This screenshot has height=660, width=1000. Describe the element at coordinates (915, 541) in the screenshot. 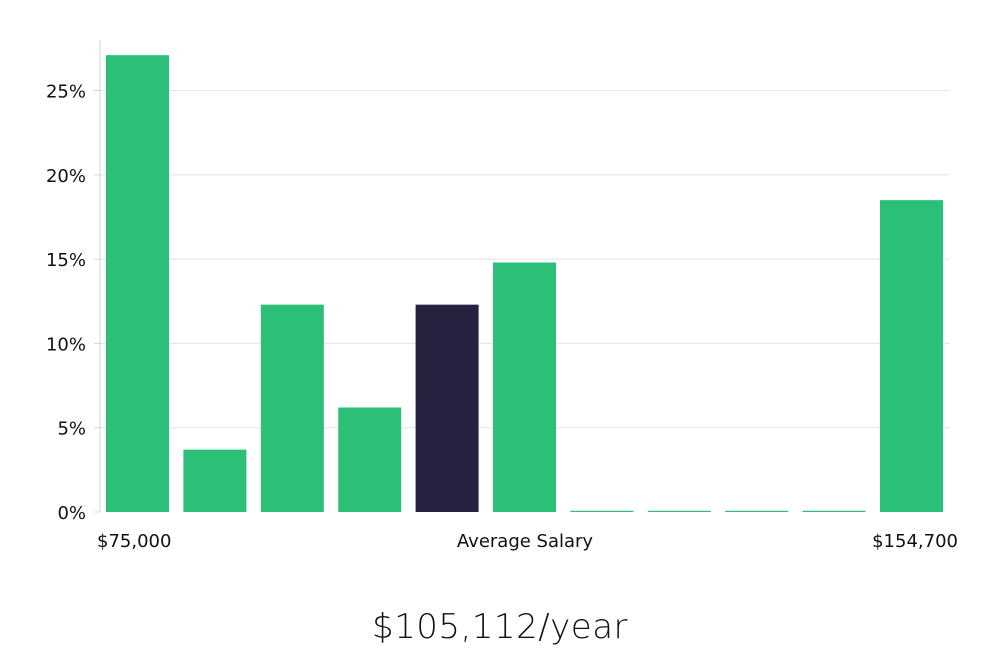

I see `x-range-end-label: $154,700` at that location.